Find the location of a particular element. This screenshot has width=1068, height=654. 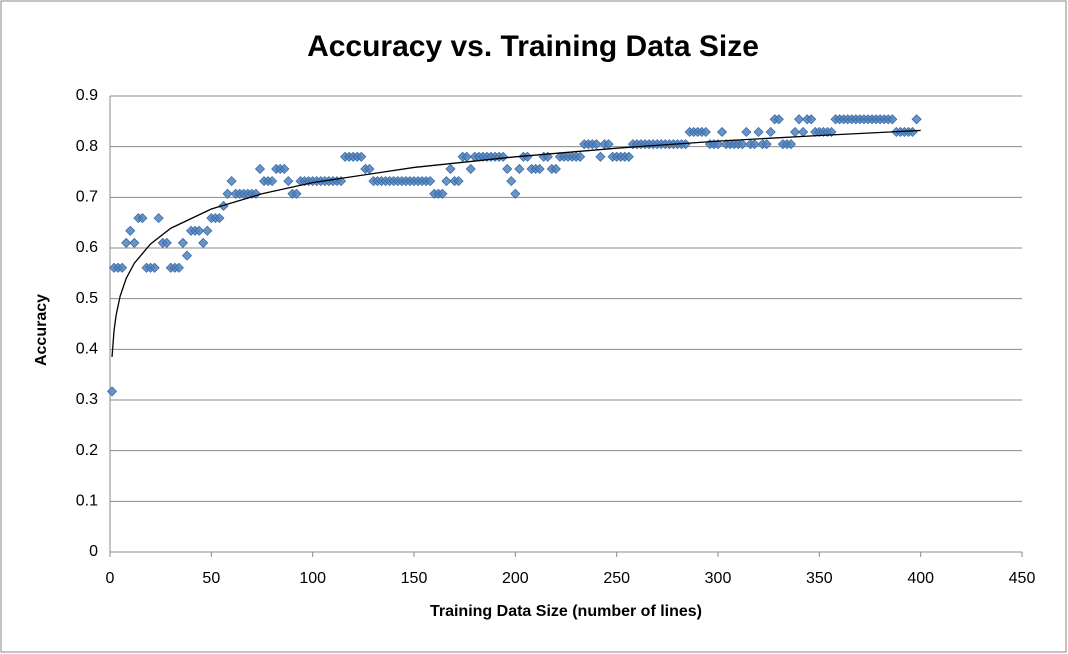

x-tick-label: 0 is located at coordinates (110, 578).